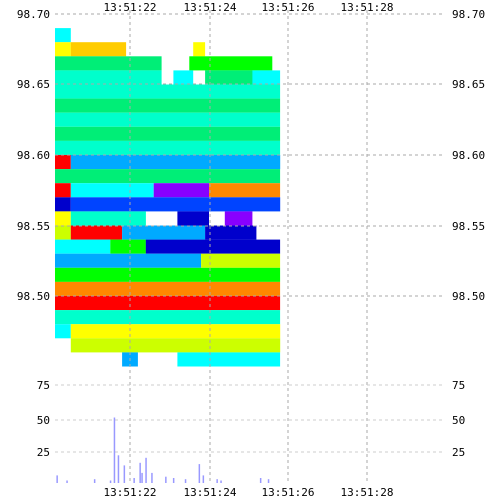 The width and height of the screenshot is (500, 504). Describe the element at coordinates (468, 155) in the screenshot. I see `y-tick-label-right: 98.60` at that location.